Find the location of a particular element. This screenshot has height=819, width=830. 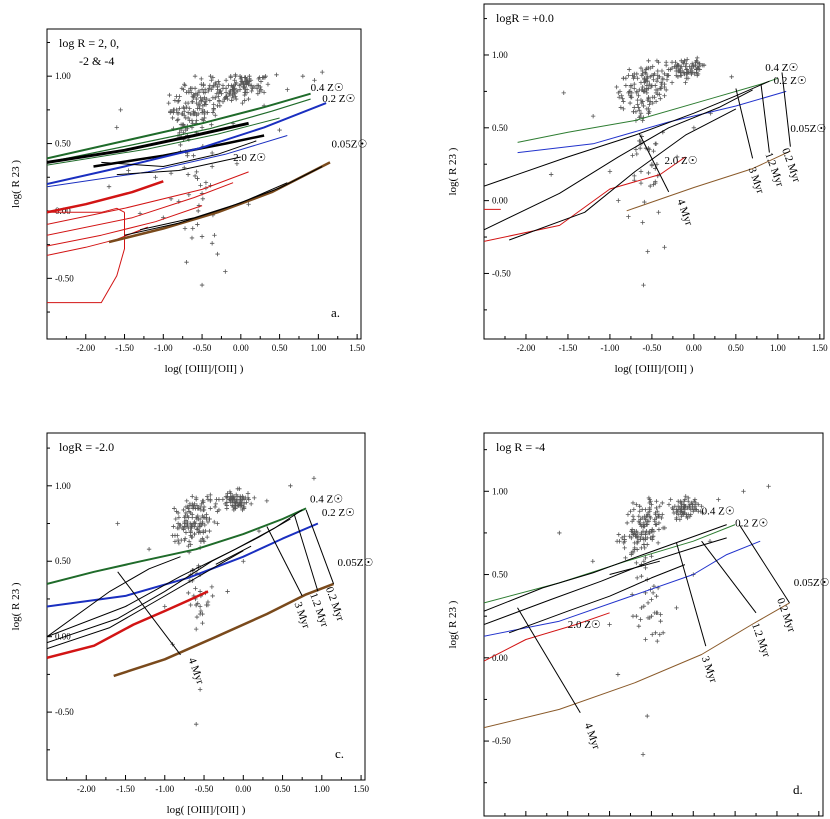

panel-label: a. is located at coordinates (335, 312).